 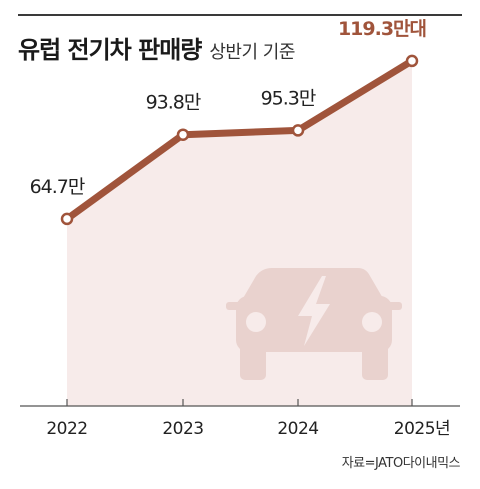 What do you see at coordinates (66, 429) in the screenshot?
I see `x-tick-label: 2022` at bounding box center [66, 429].